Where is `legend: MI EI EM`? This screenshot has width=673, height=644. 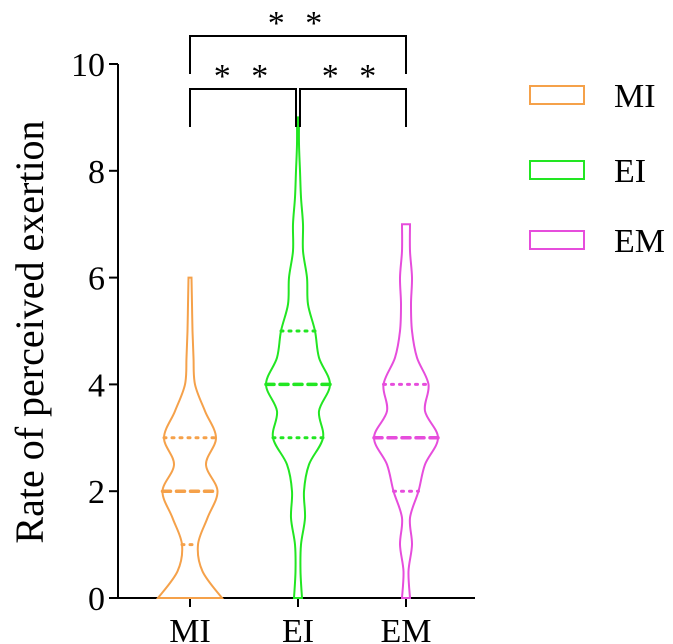
legend: MI EI EM is located at coordinates (597, 169).